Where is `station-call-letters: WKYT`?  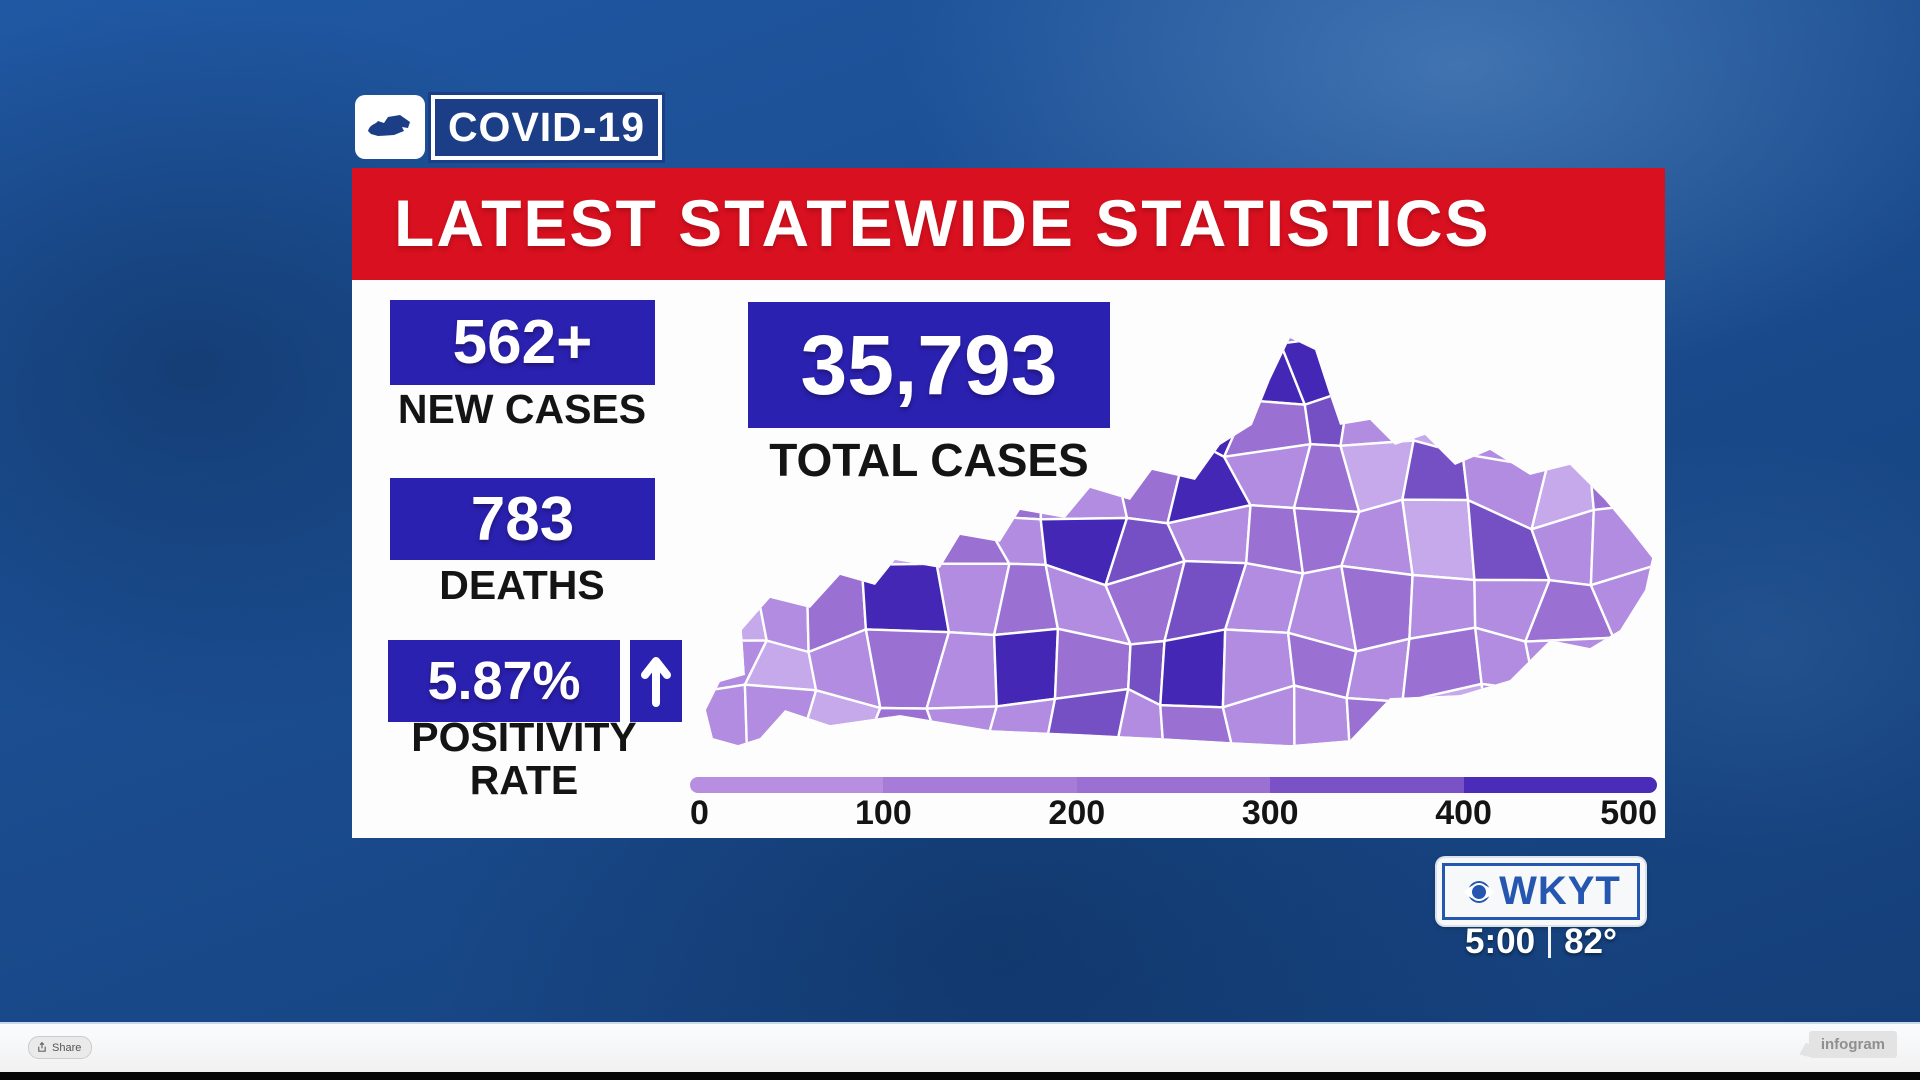 station-call-letters: WKYT is located at coordinates (1560, 891).